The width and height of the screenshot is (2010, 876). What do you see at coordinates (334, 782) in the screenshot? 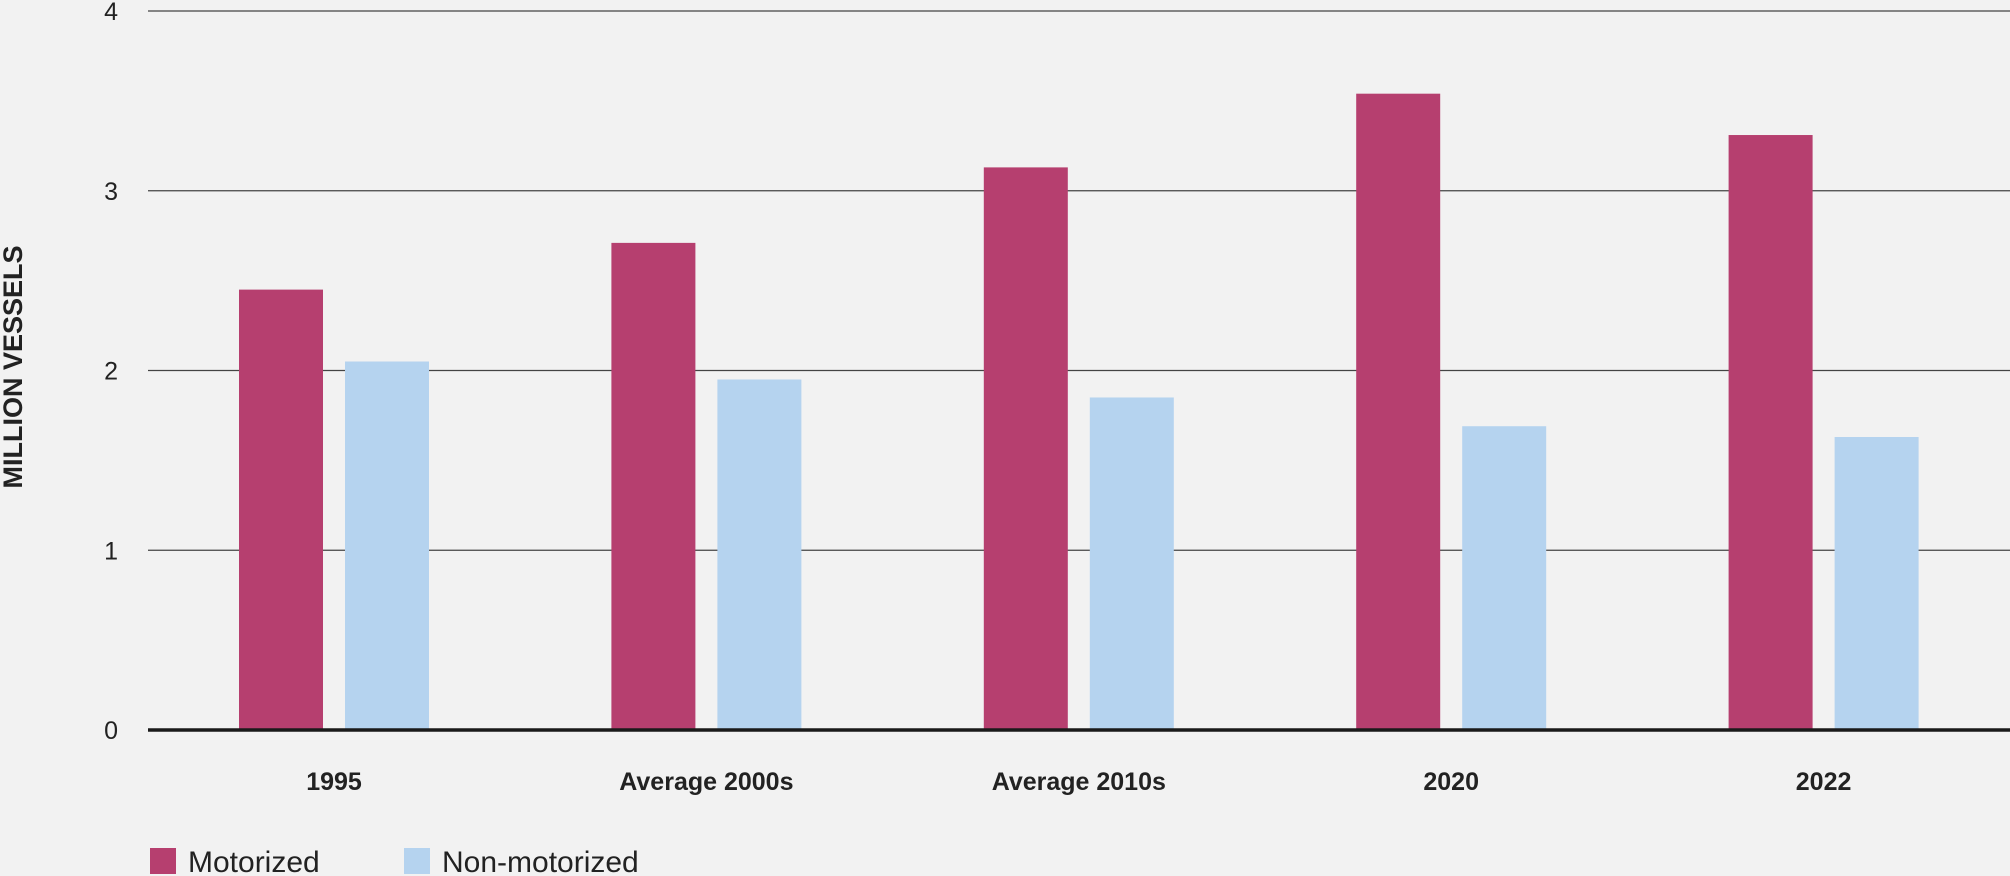
I see `x-tick-label: 1995` at bounding box center [334, 782].